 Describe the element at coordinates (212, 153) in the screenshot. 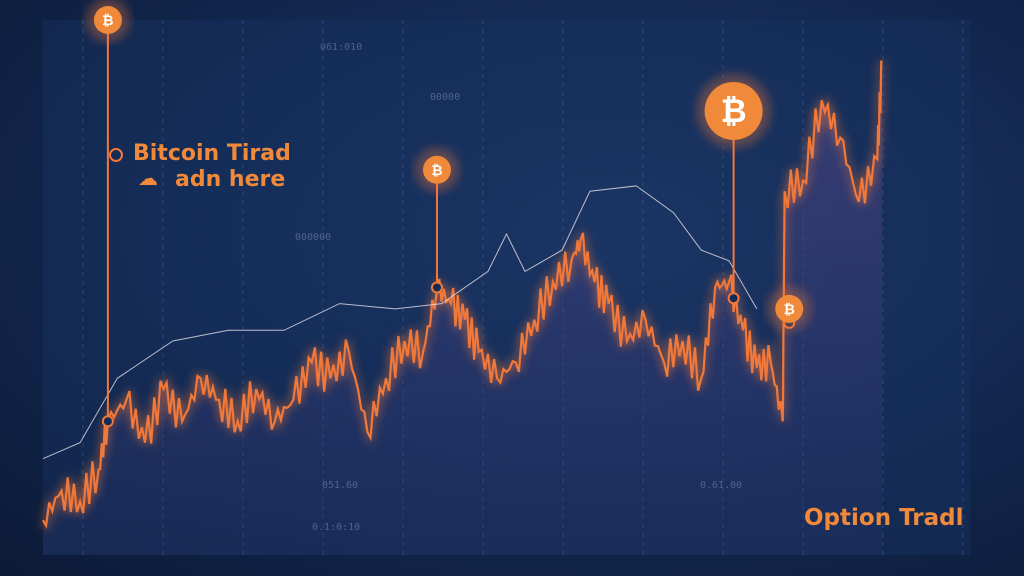

I see `chart-title-line-1: Bitcoin Tirad` at that location.